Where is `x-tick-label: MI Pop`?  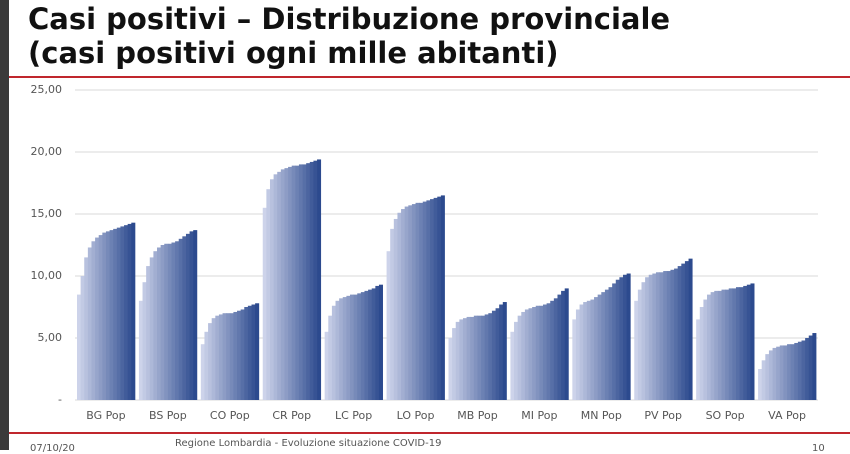
x-tick-label: MI Pop is located at coordinates (539, 415).